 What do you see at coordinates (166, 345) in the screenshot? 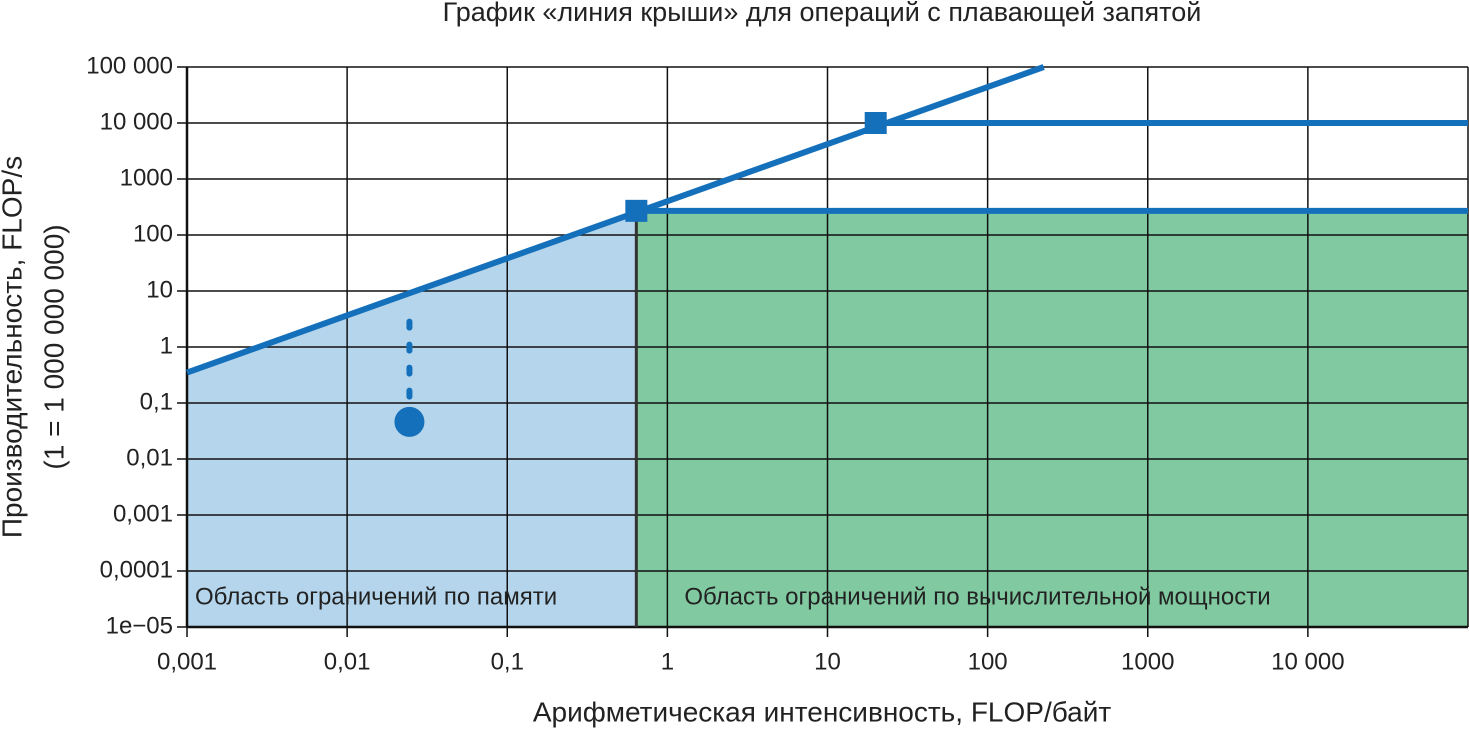
I see `y-tick-label: 1` at bounding box center [166, 345].